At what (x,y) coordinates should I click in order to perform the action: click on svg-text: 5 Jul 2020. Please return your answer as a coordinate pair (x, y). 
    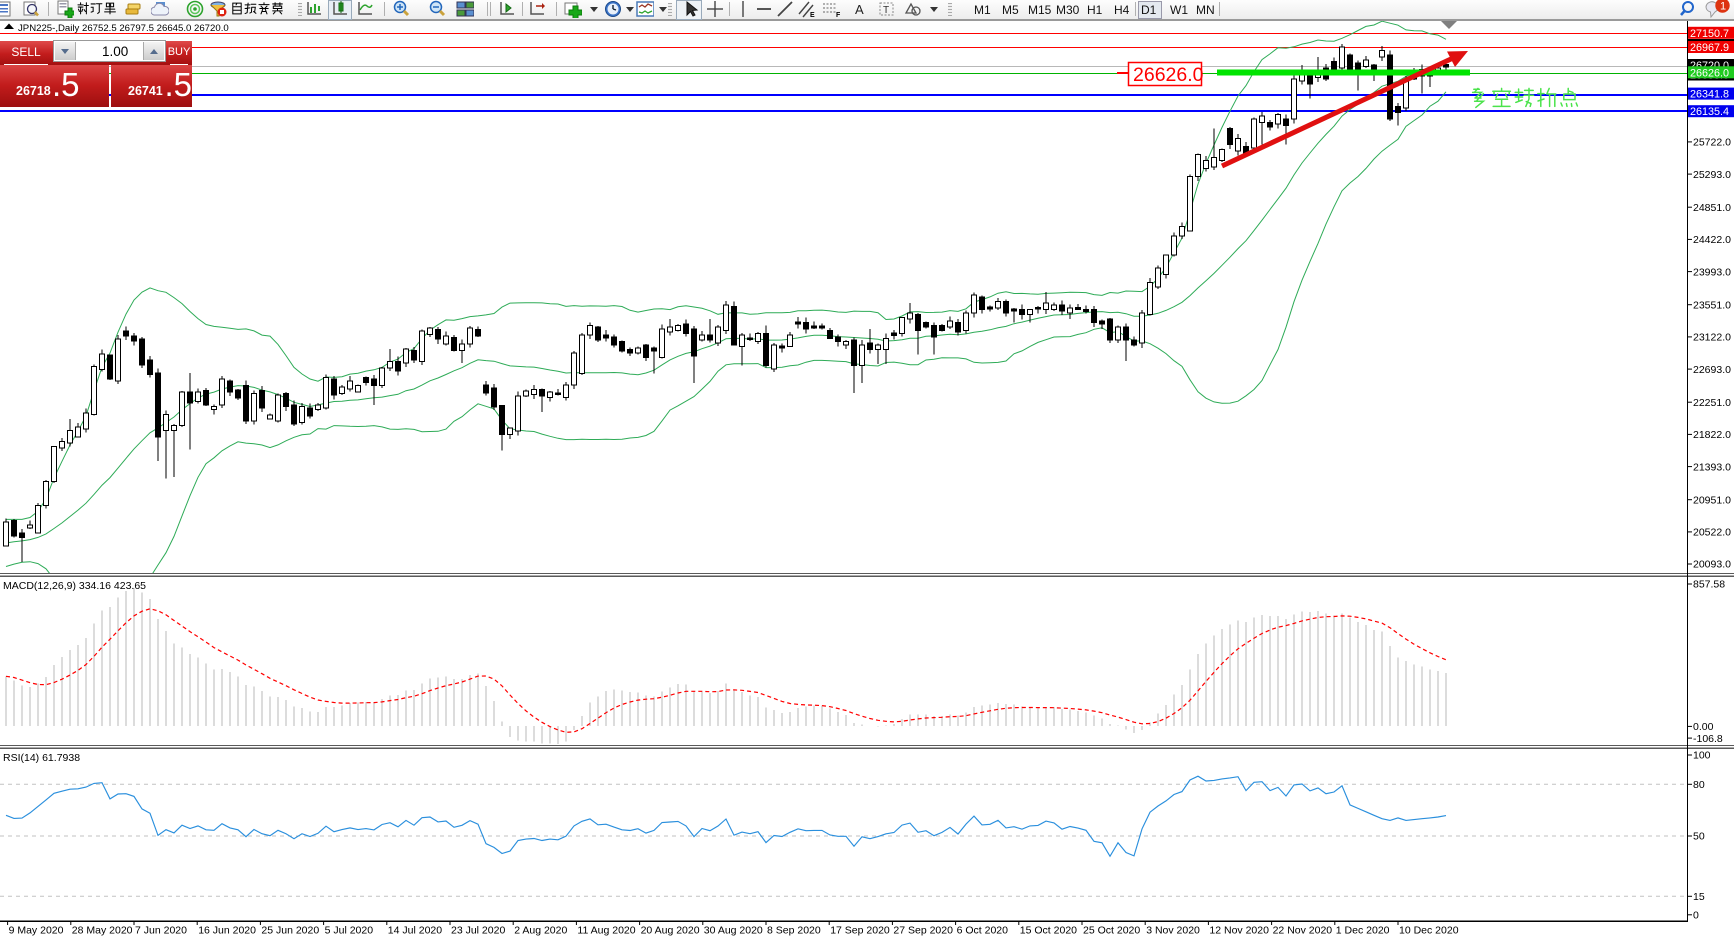
    Looking at the image, I should click on (349, 931).